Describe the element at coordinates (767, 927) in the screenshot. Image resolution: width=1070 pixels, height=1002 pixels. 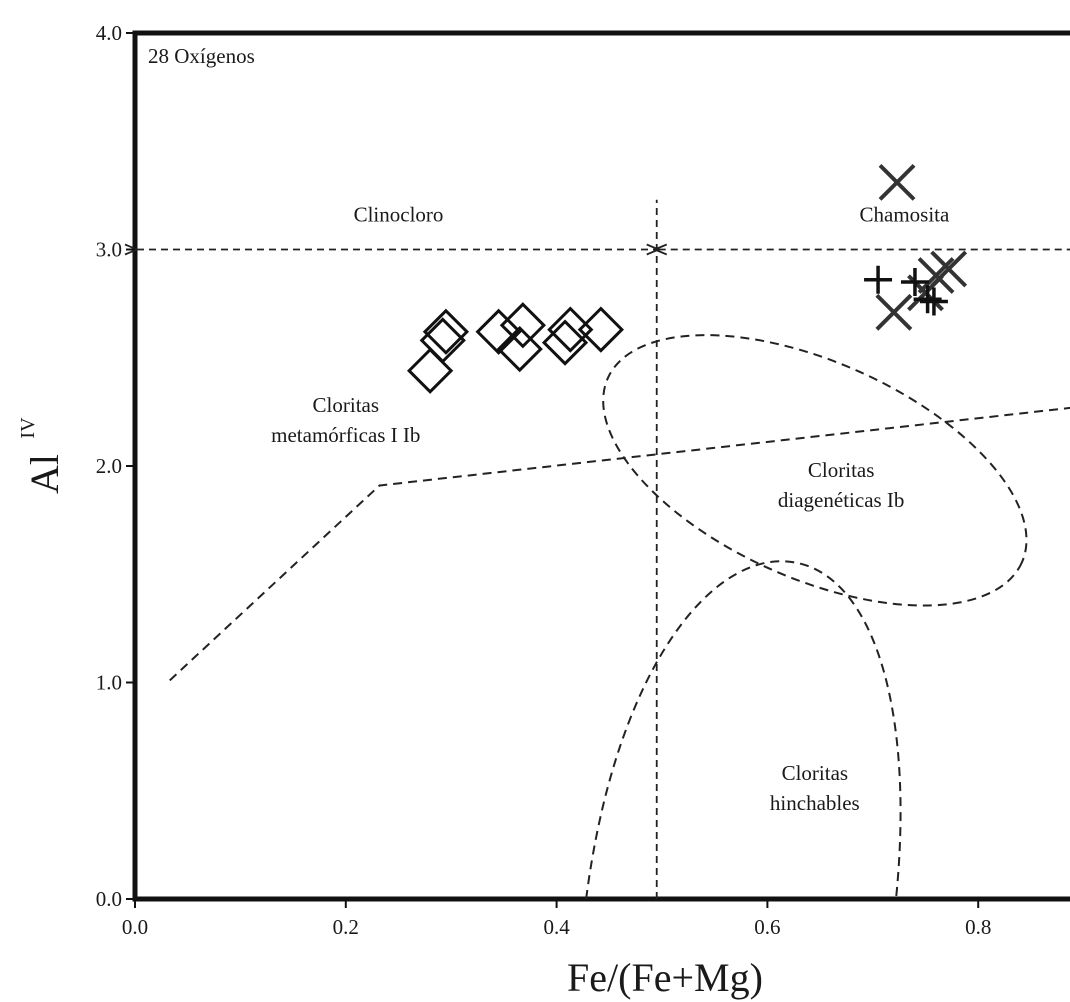
I see `x-tick-label: 0.6` at that location.